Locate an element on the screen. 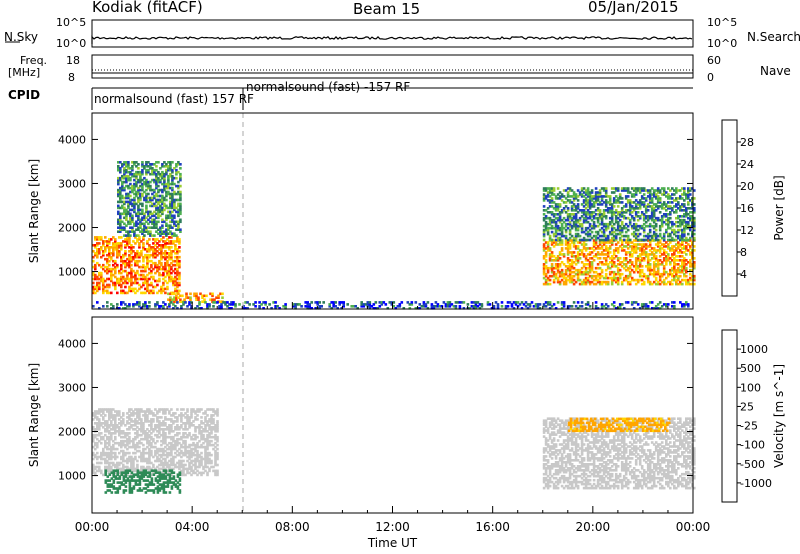 The image size is (800, 554). beam-title: Beam 15 is located at coordinates (387, 9).